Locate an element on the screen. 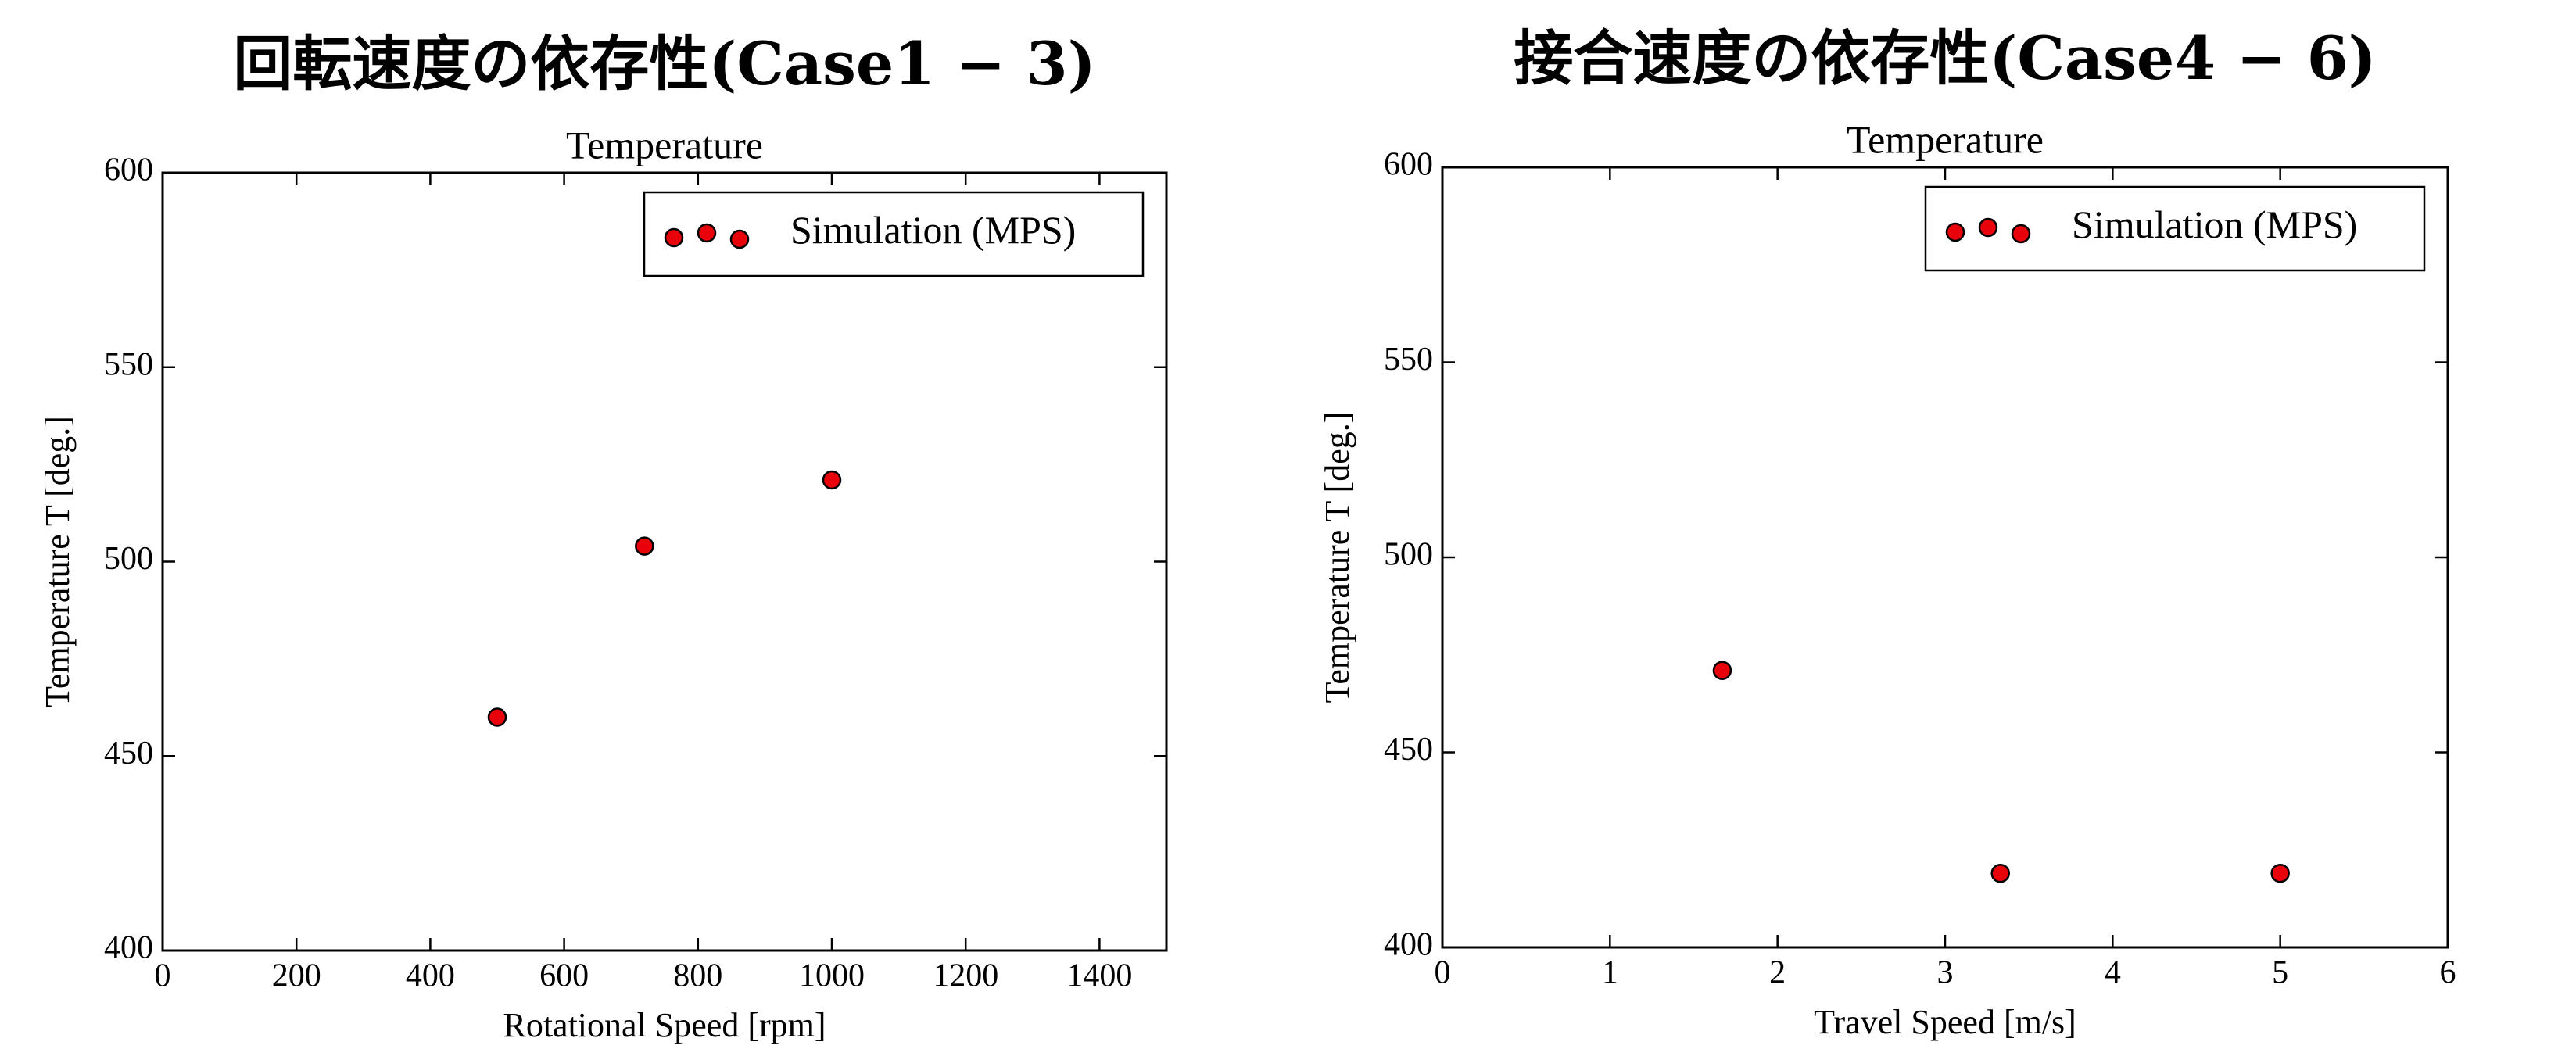 The image size is (2576, 1049). chart-title: 回転速度の依存性(Case1 − 3) is located at coordinates (664, 64).